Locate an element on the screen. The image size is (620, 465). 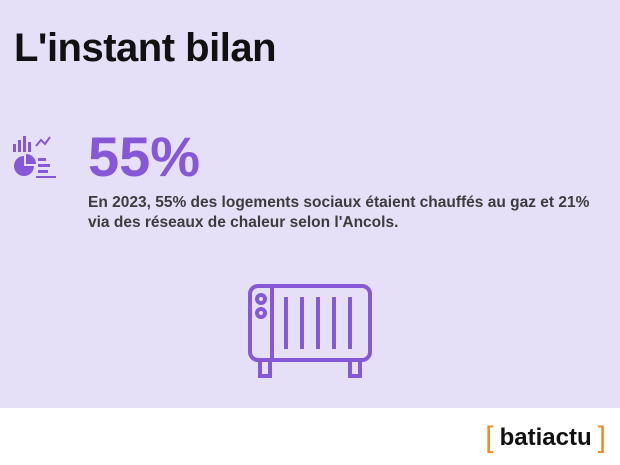
stat-value: 55% is located at coordinates (144, 156).